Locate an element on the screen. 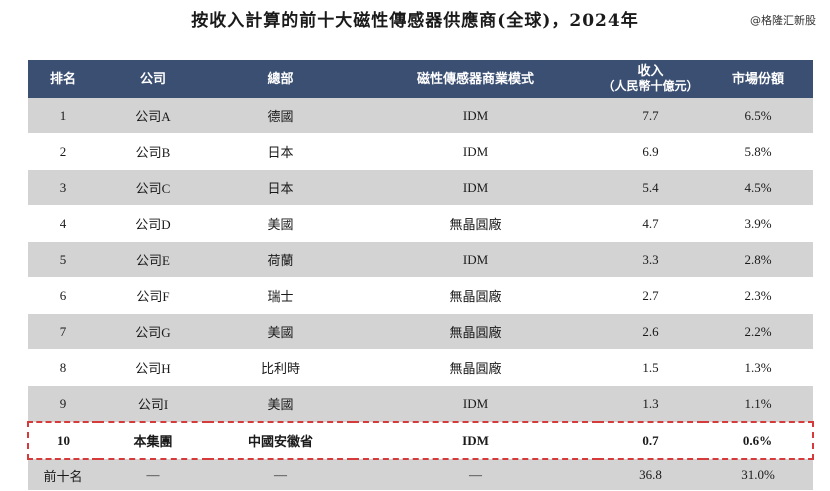 The image size is (830, 491). table-row: 3 公司C 日本 IDM 5.4 4.5% is located at coordinates (420, 187).